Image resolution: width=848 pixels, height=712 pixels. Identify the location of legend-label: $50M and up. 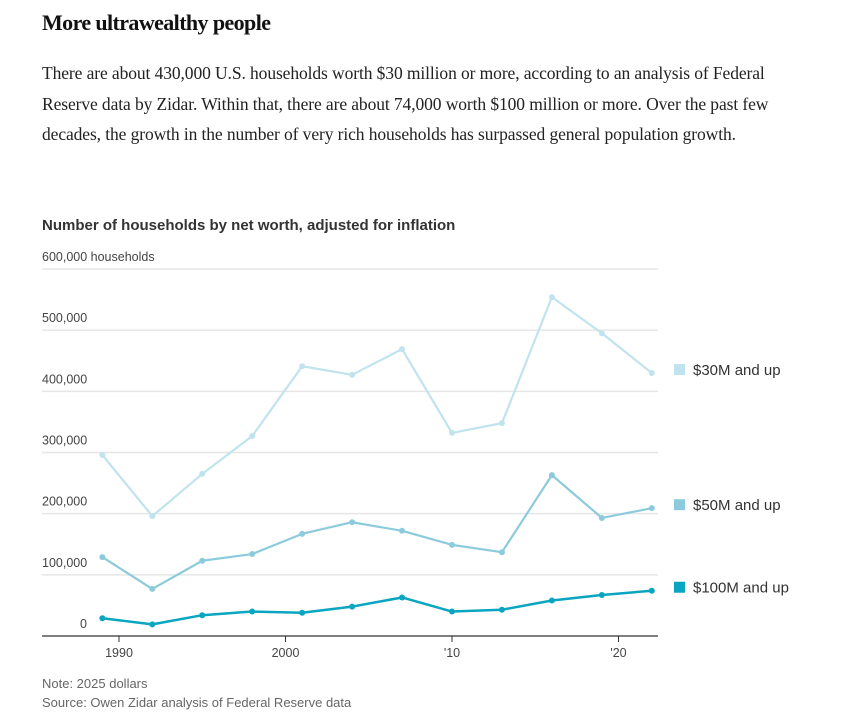
(737, 505).